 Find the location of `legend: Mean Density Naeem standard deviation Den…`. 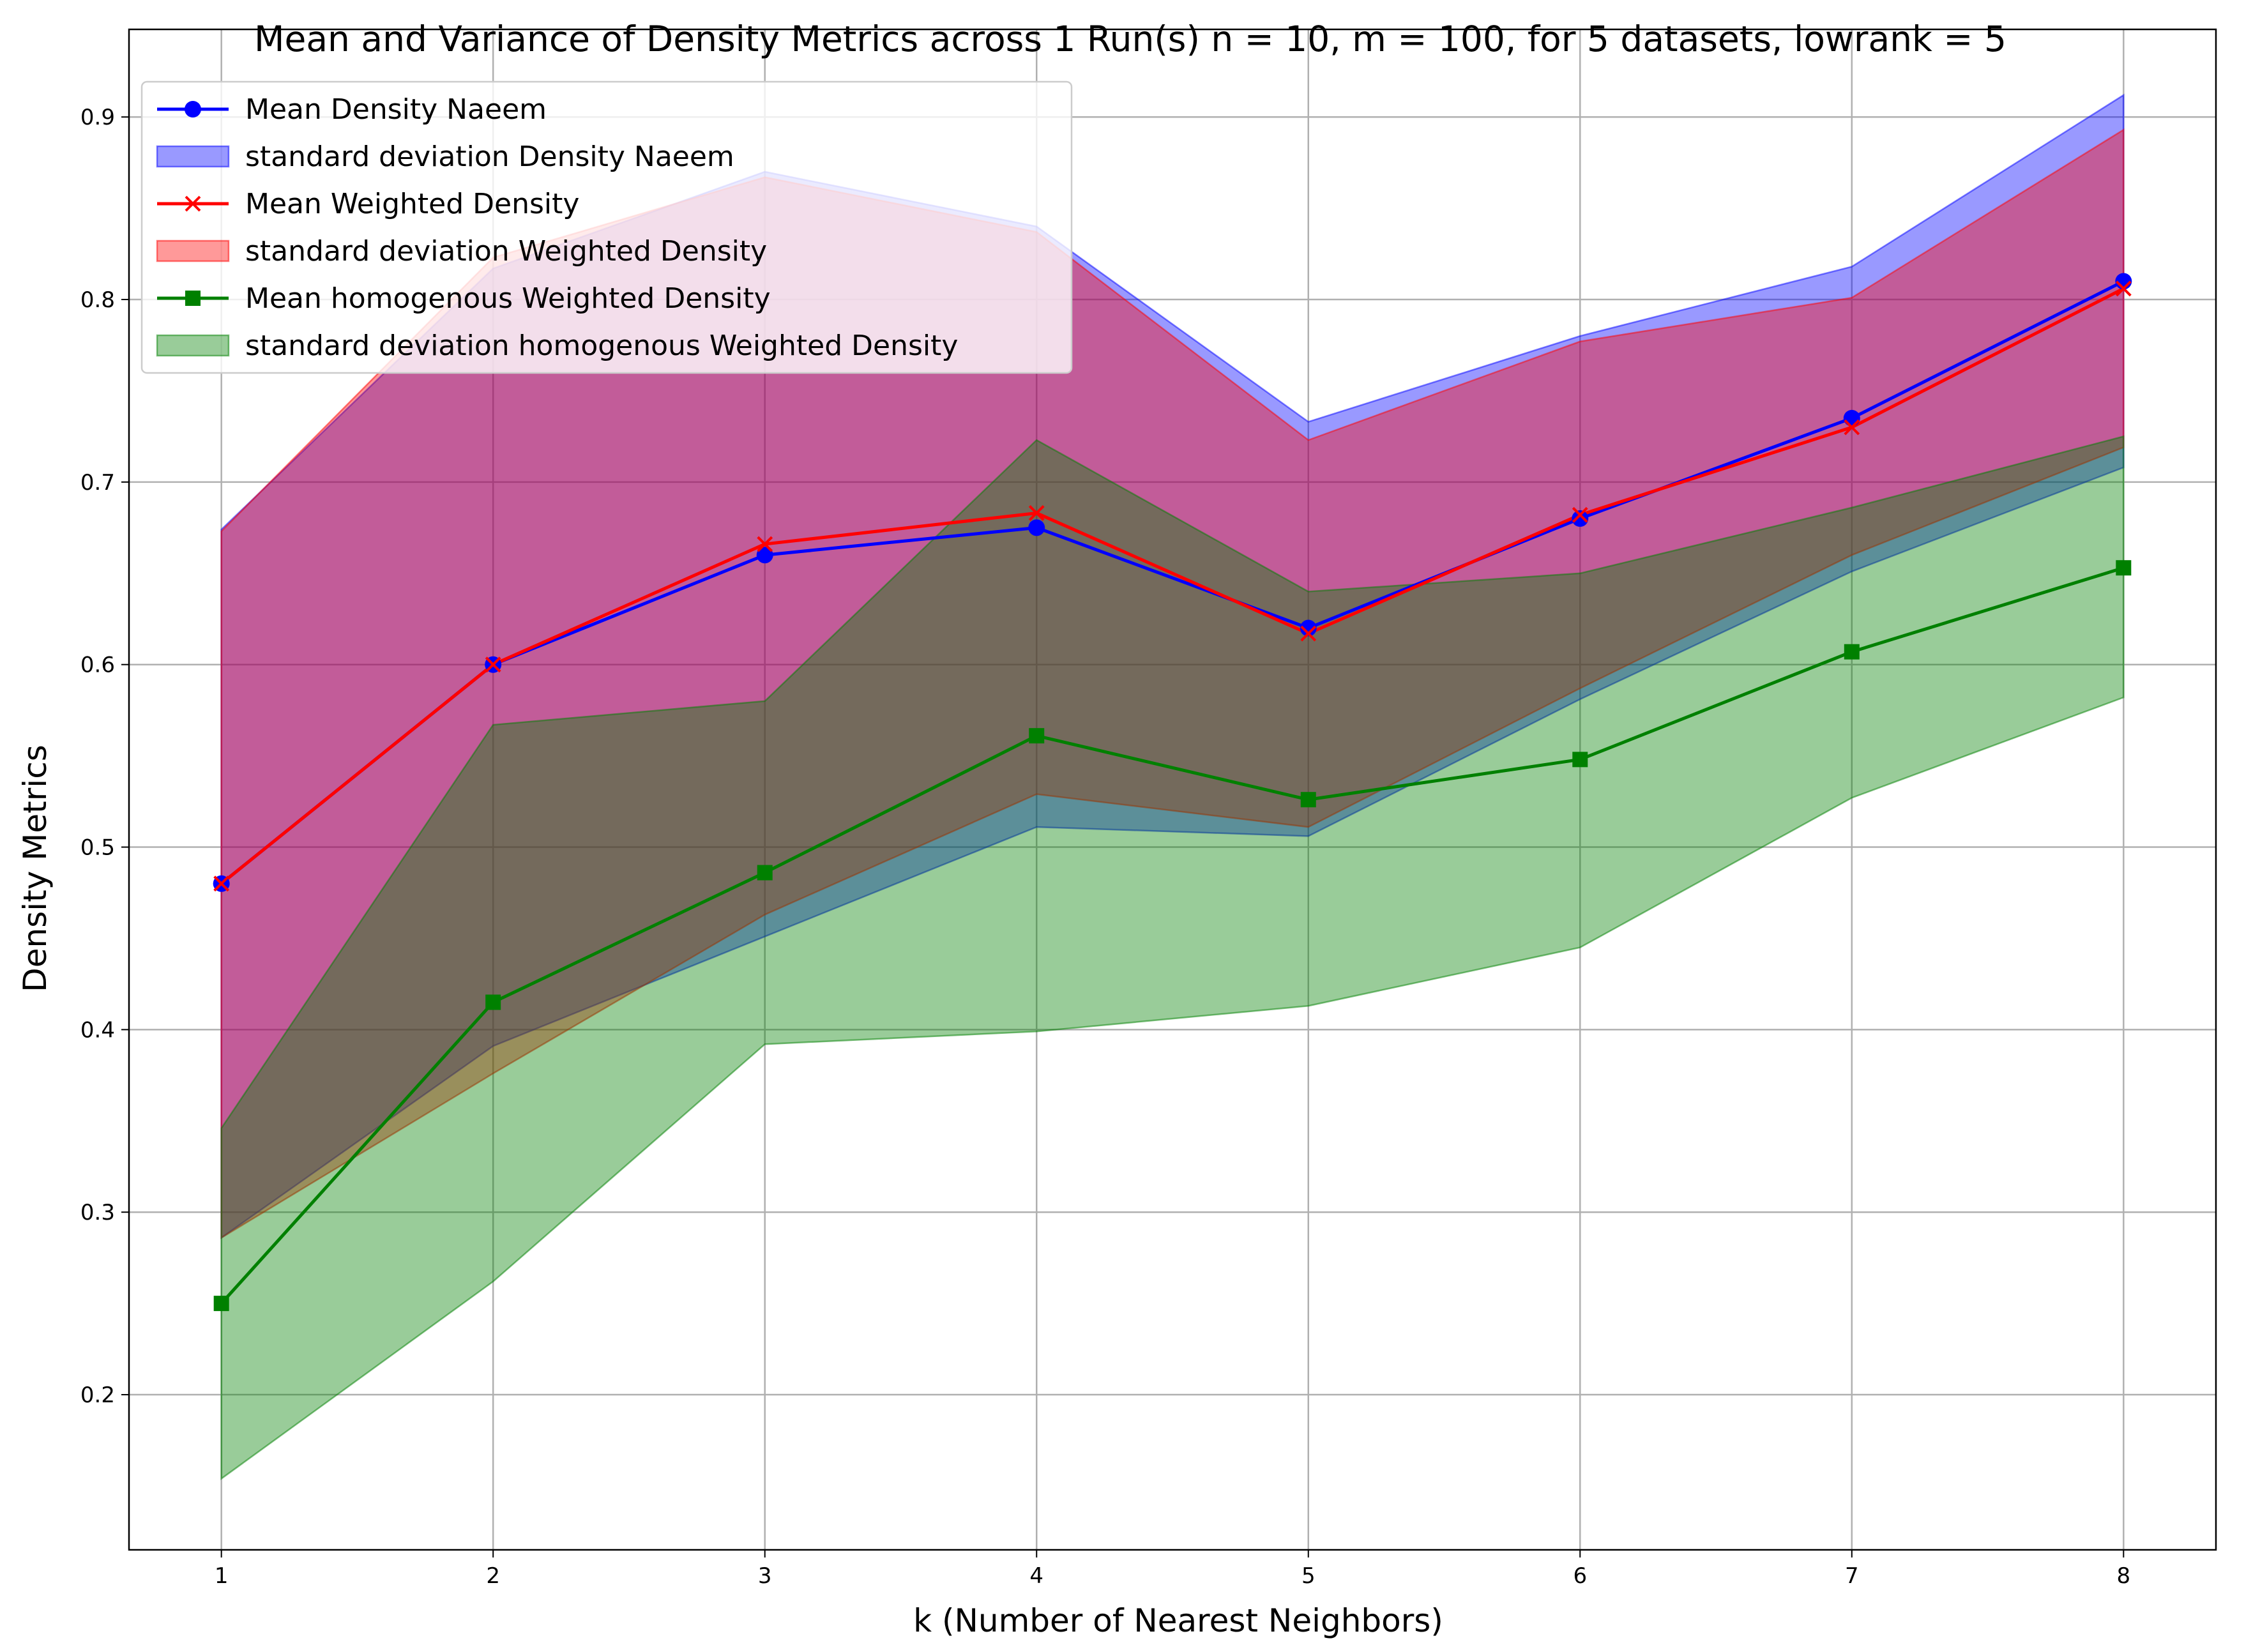

legend: Mean Density Naeem standard deviation Den… is located at coordinates (606, 227).